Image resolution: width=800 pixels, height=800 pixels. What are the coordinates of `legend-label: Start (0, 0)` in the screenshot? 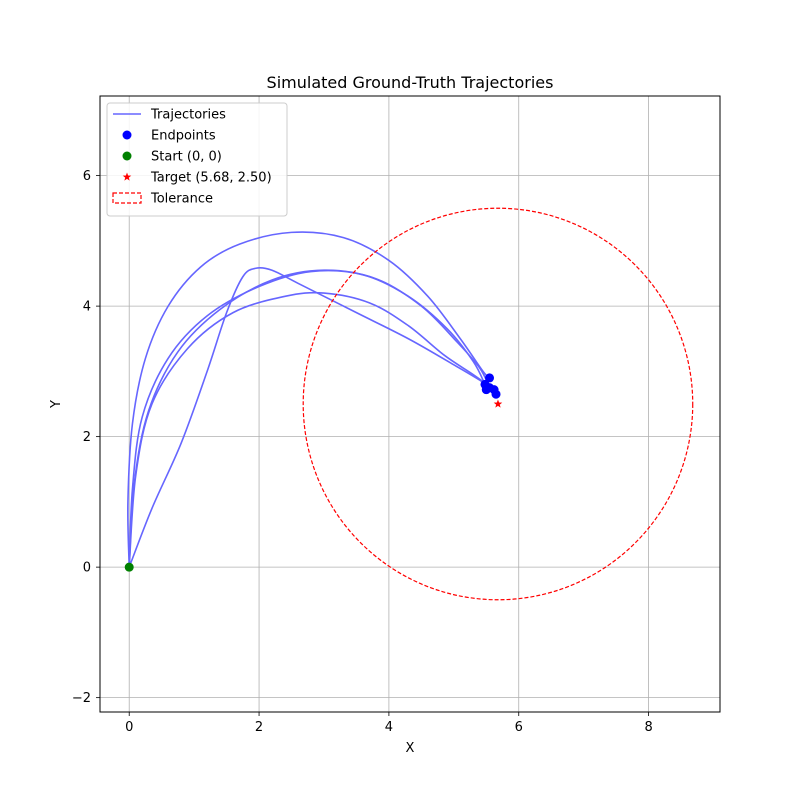 It's located at (186, 157).